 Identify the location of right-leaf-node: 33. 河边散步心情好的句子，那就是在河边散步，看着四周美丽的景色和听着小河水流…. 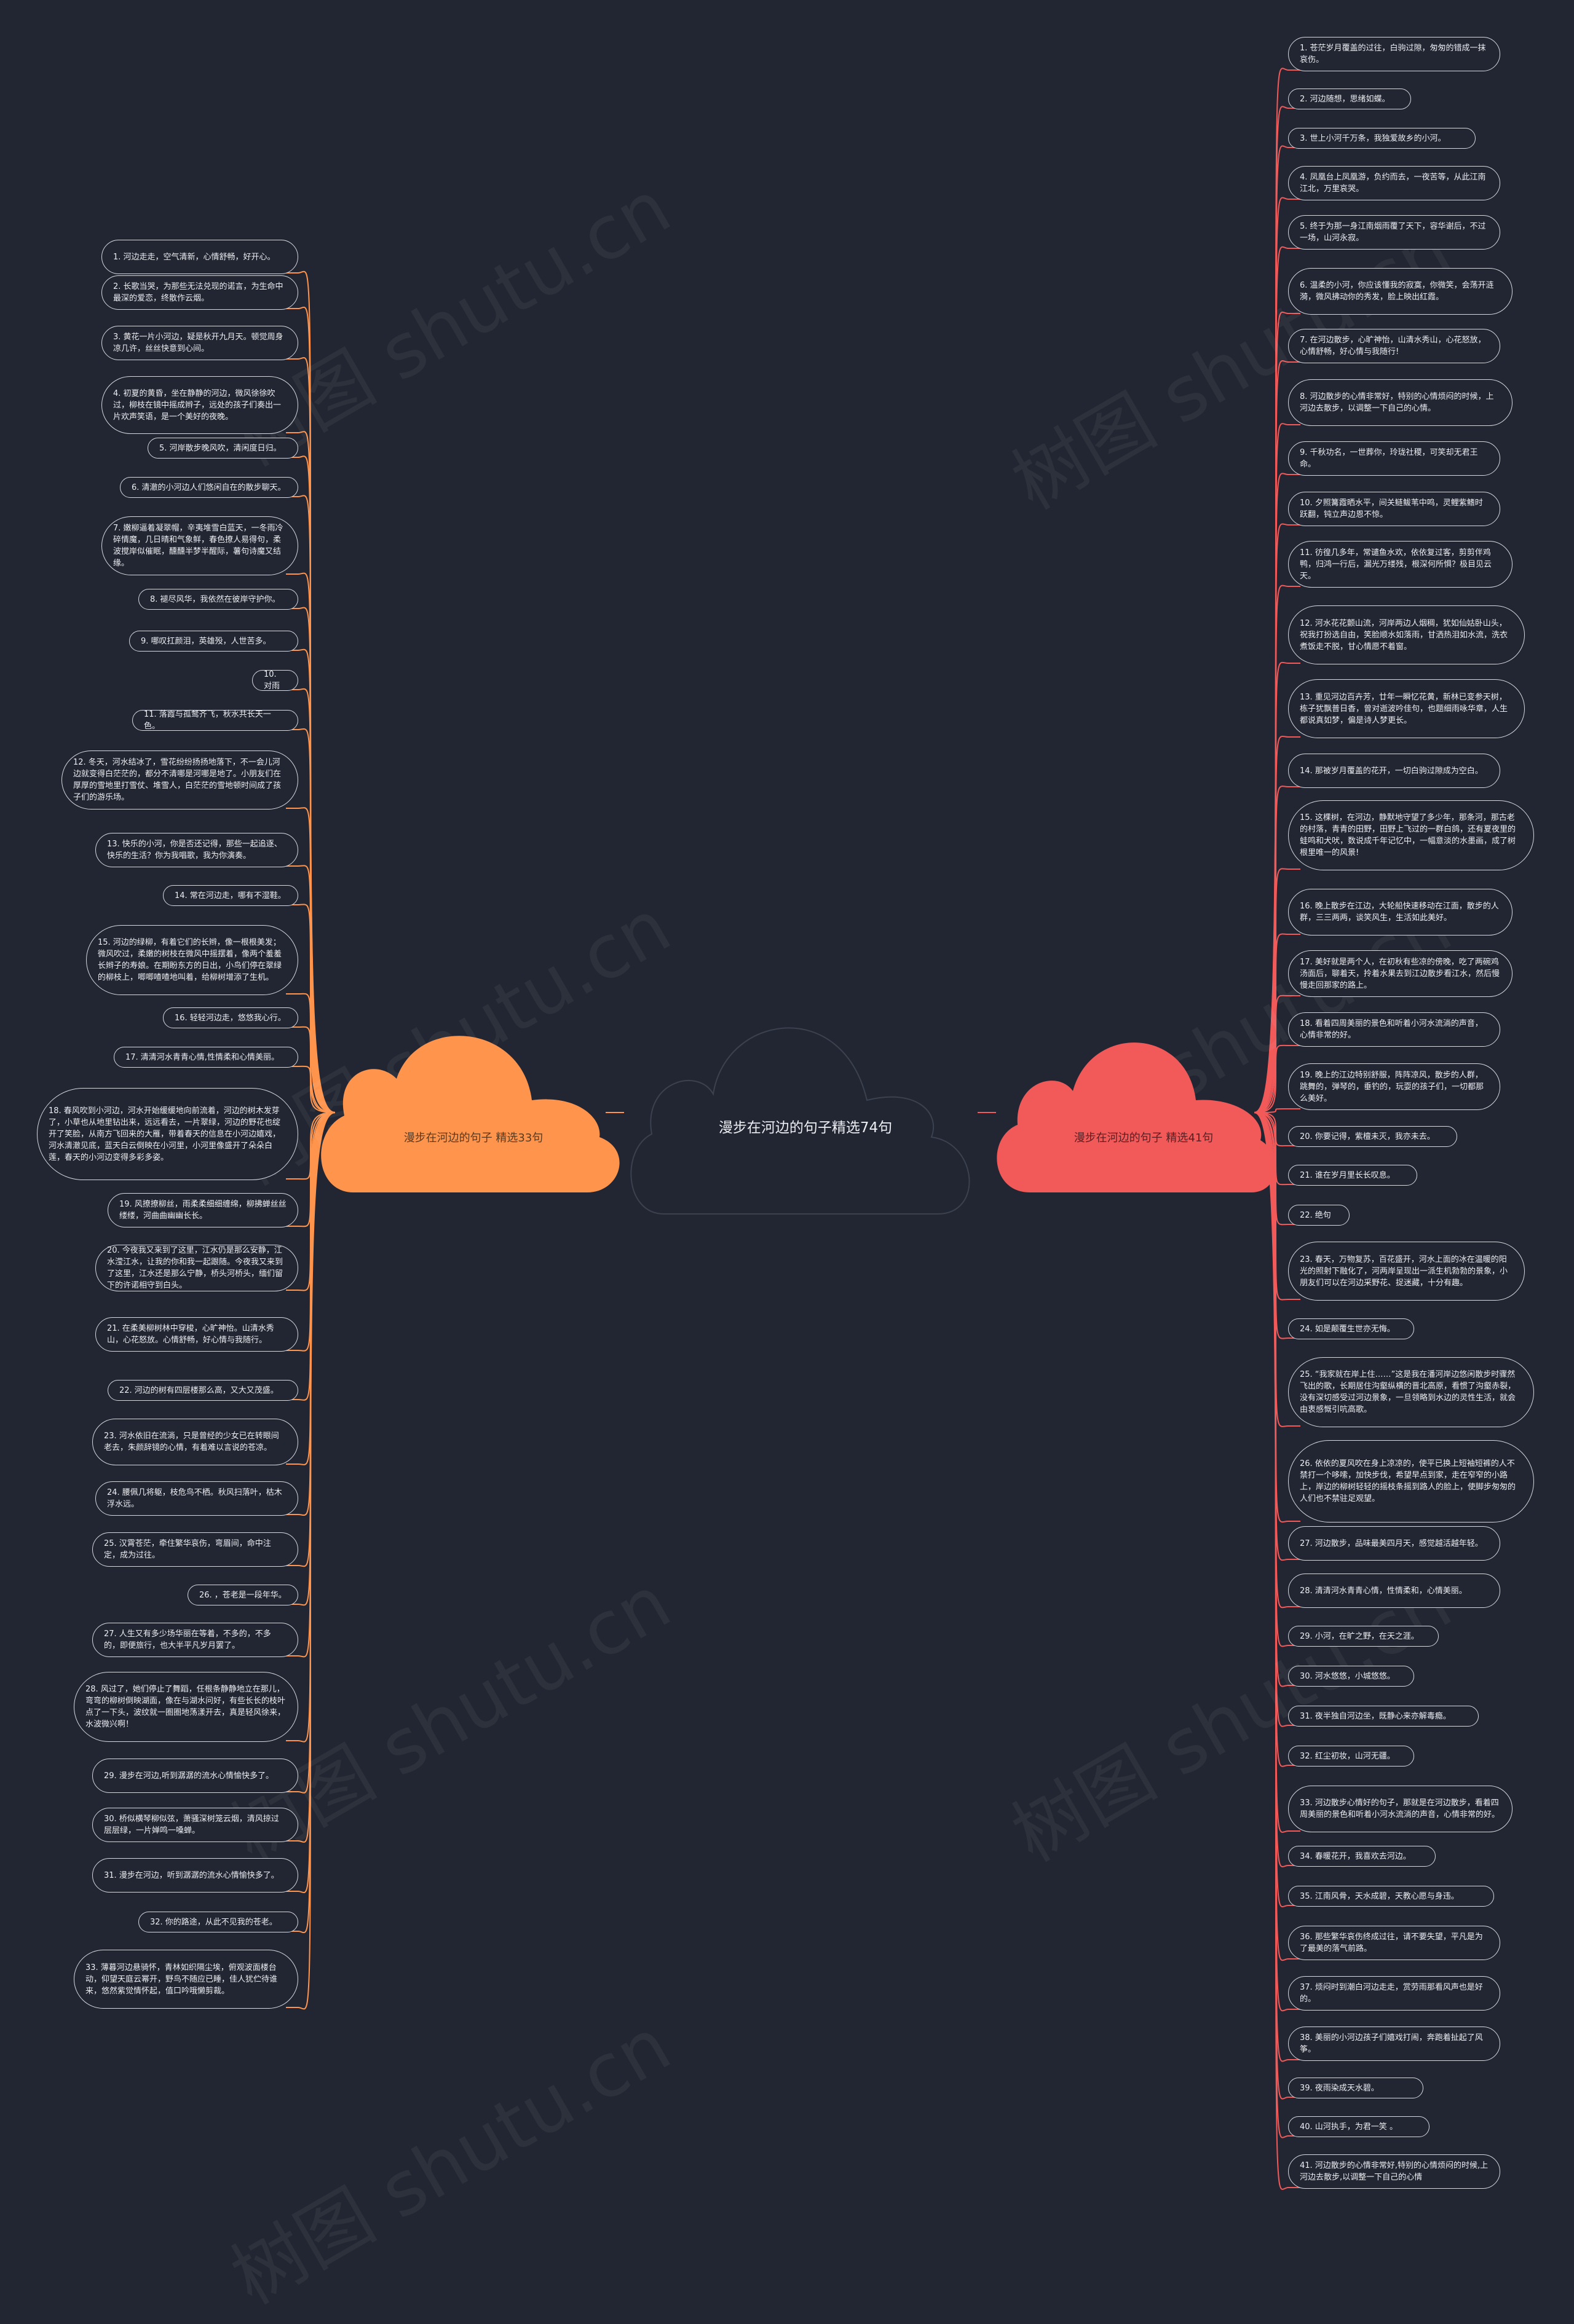
(1400, 1809).